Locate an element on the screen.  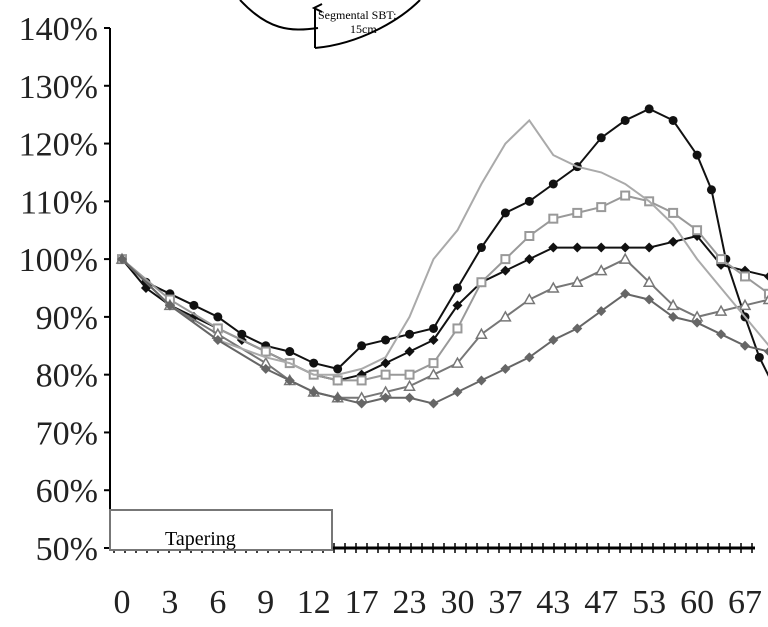
segment-annotation-line2: 15cm is located at coordinates (363, 29).